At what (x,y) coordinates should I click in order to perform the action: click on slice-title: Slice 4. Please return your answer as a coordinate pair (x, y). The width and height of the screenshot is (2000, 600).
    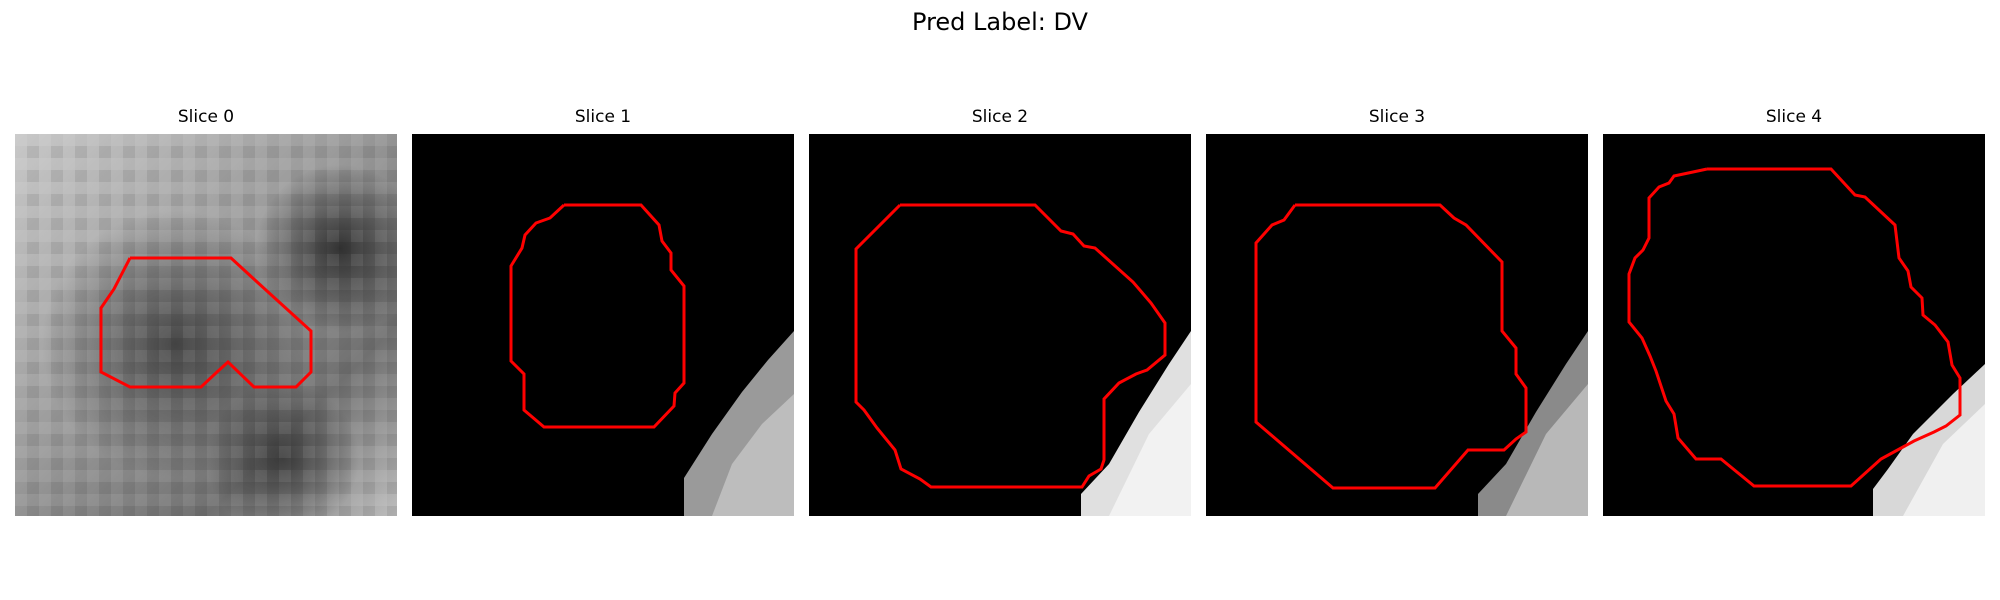
    Looking at the image, I should click on (1794, 117).